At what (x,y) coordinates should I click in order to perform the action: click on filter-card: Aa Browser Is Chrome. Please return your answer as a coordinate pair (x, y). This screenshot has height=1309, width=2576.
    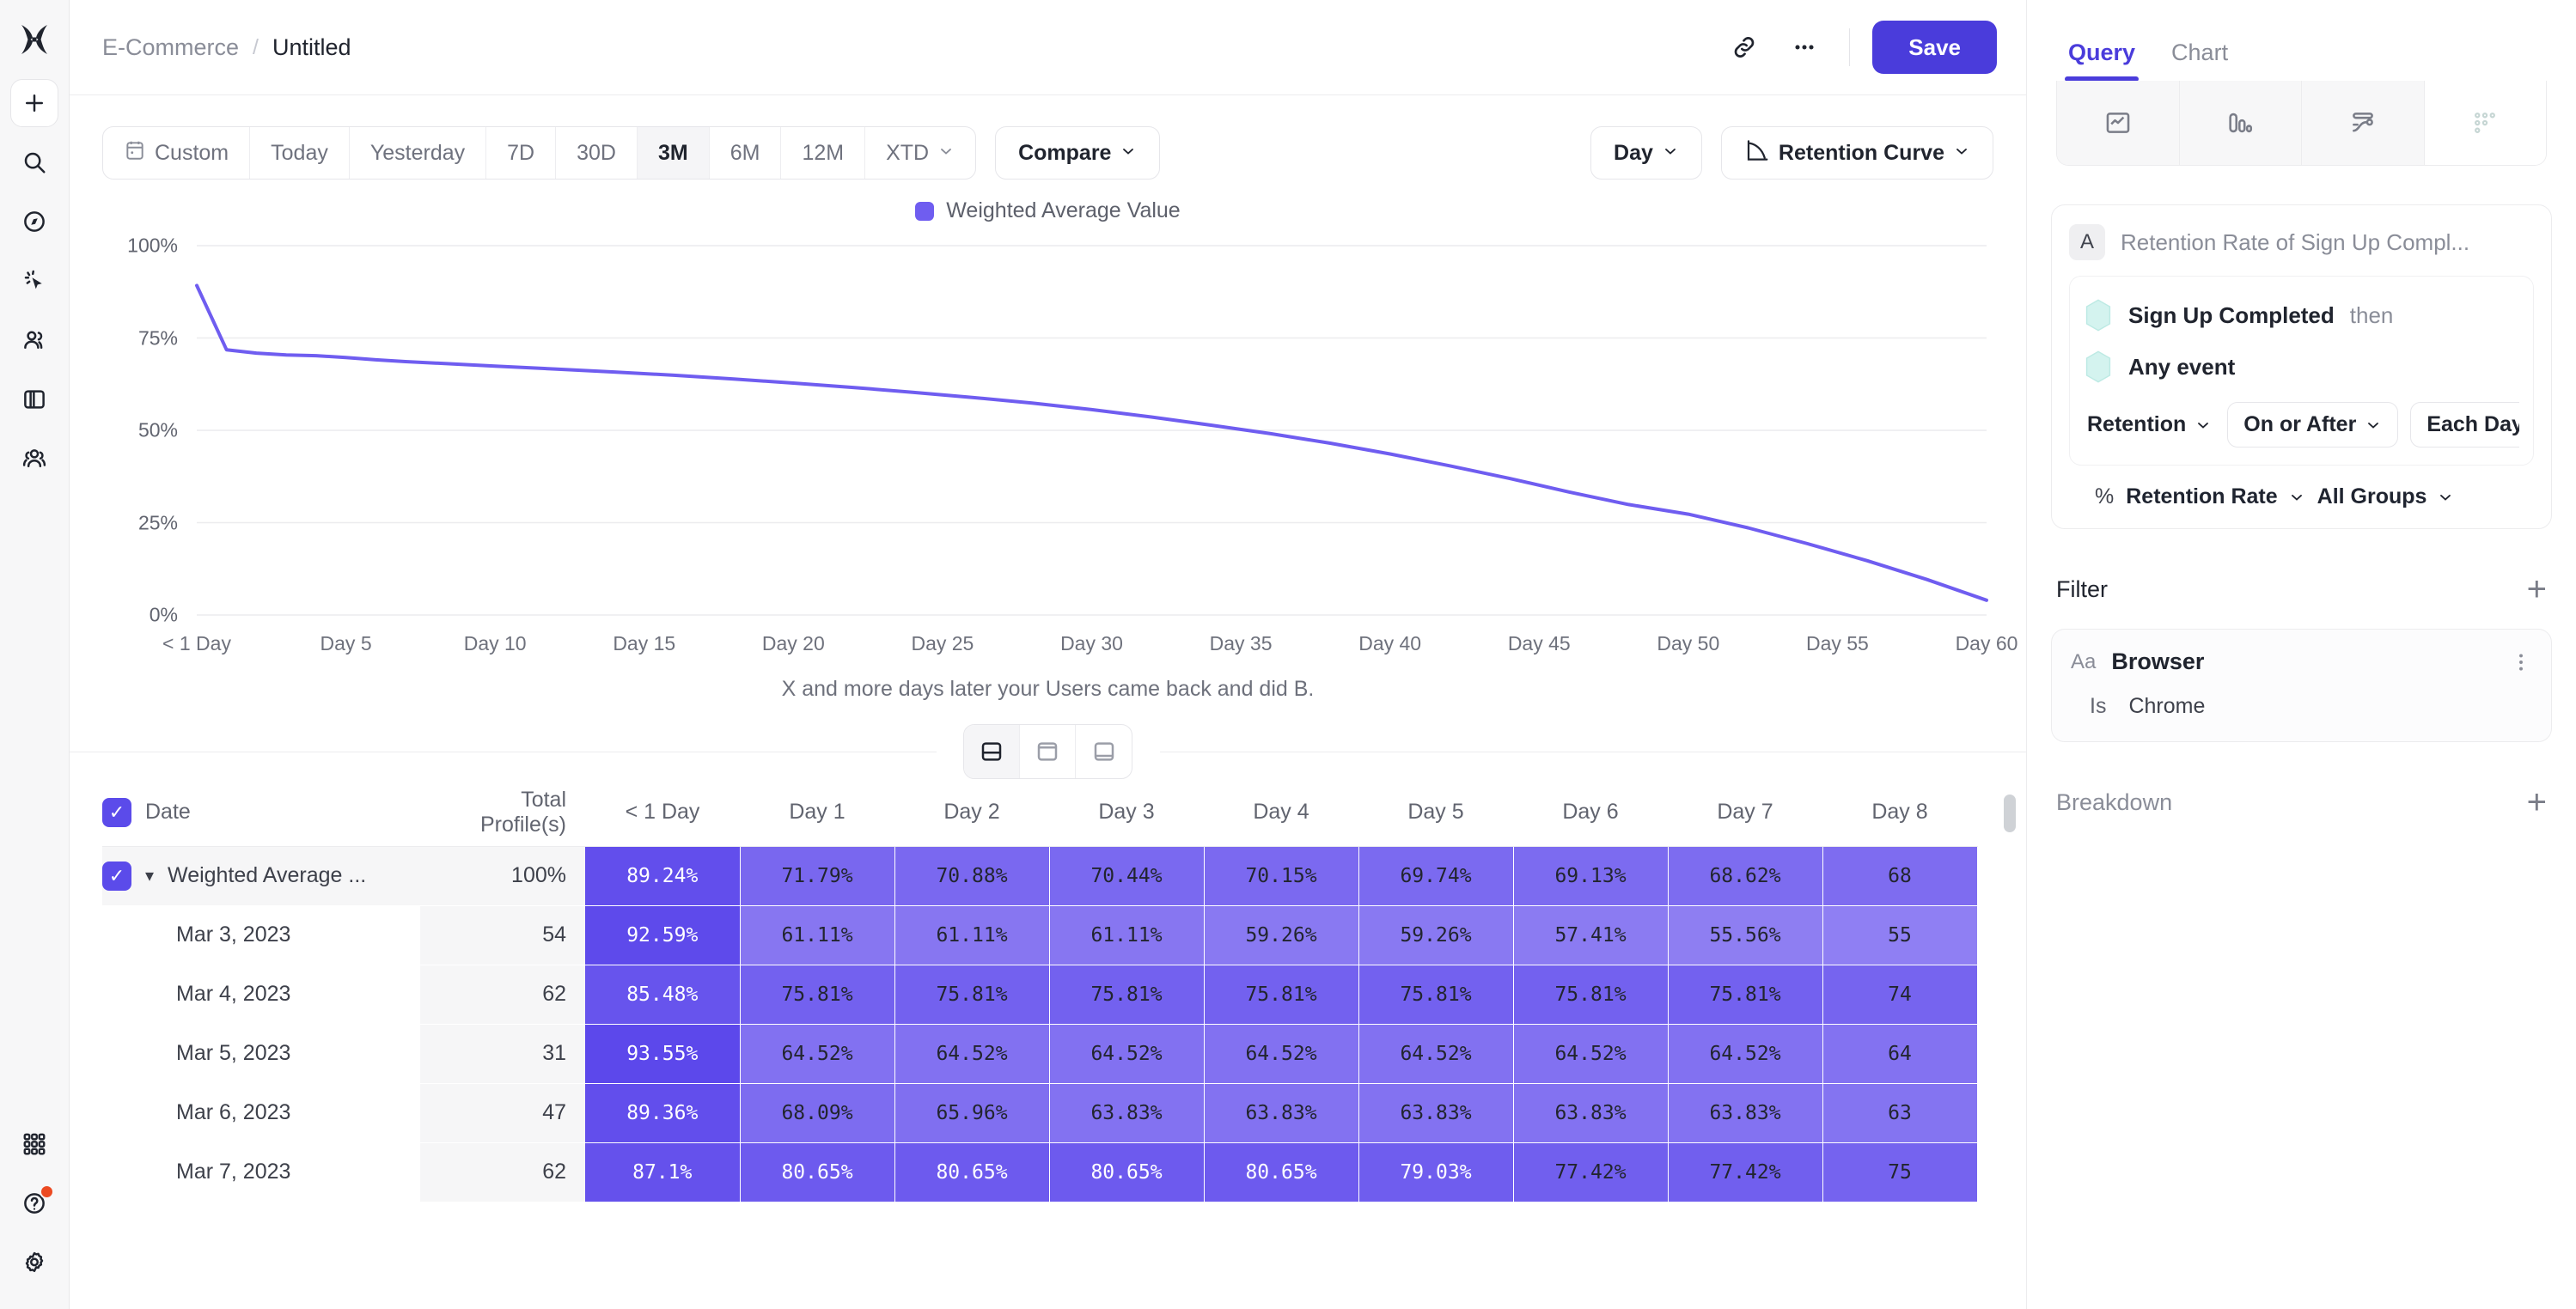
    Looking at the image, I should click on (2301, 685).